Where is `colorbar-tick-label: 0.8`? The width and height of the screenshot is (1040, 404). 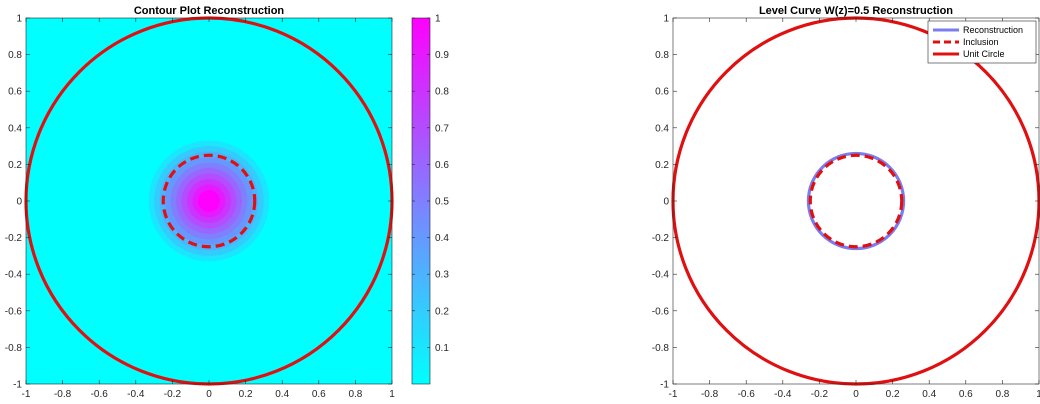 colorbar-tick-label: 0.8 is located at coordinates (442, 92).